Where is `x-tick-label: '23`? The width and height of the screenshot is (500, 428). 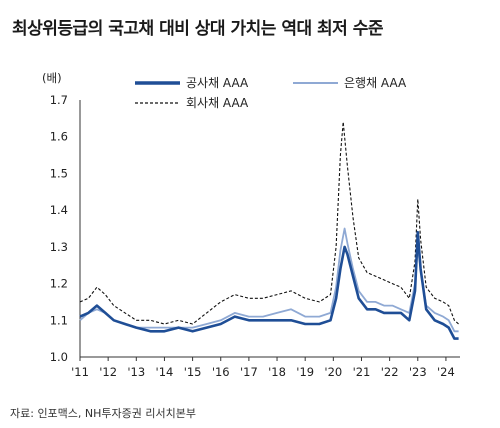 x-tick-label: '23 is located at coordinates (418, 372).